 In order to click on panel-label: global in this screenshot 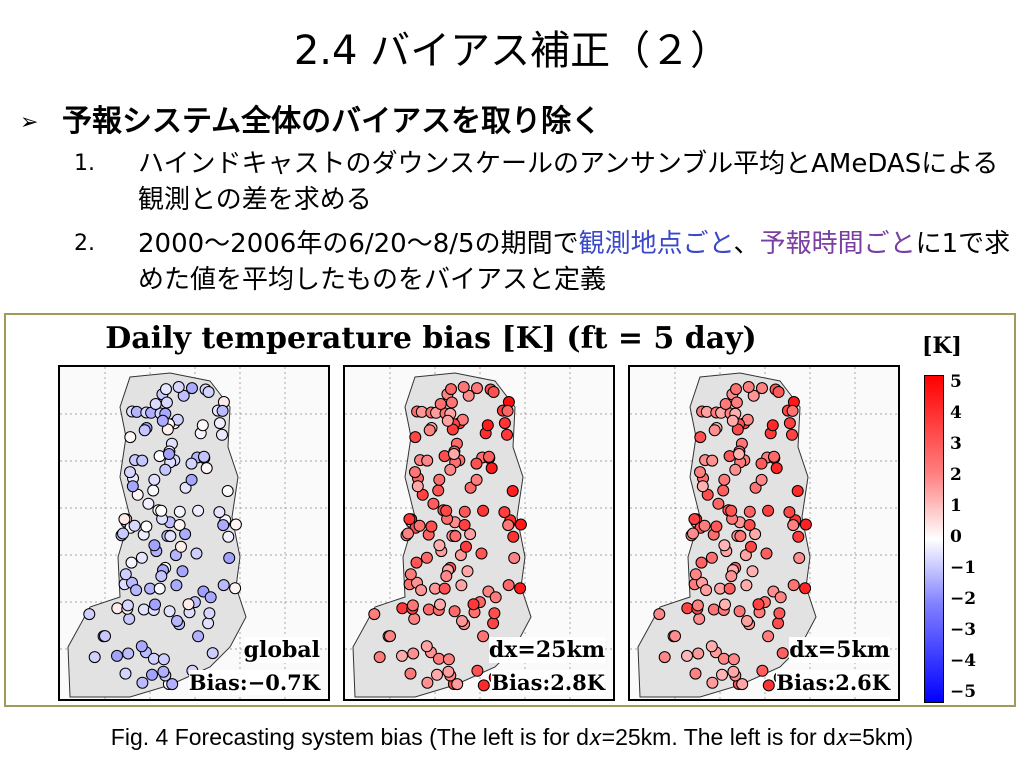, I will do `click(281, 650)`.